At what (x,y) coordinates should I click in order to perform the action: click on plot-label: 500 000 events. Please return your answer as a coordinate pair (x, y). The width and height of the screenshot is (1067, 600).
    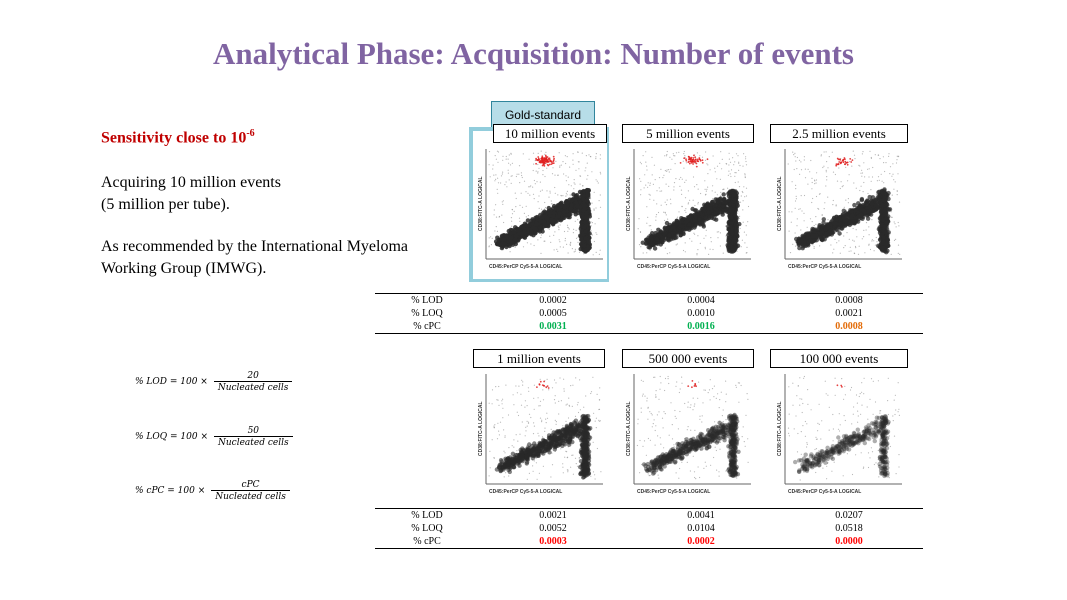
    Looking at the image, I should click on (688, 358).